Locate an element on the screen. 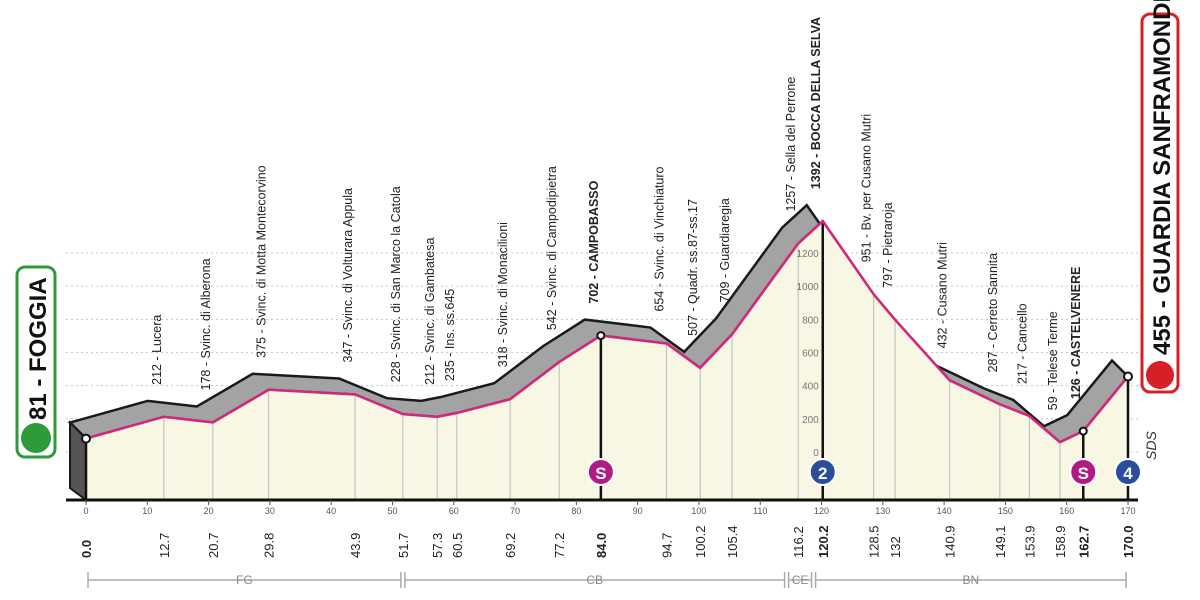 The height and width of the screenshot is (600, 1200). km-label: 153.9 is located at coordinates (1029, 541).